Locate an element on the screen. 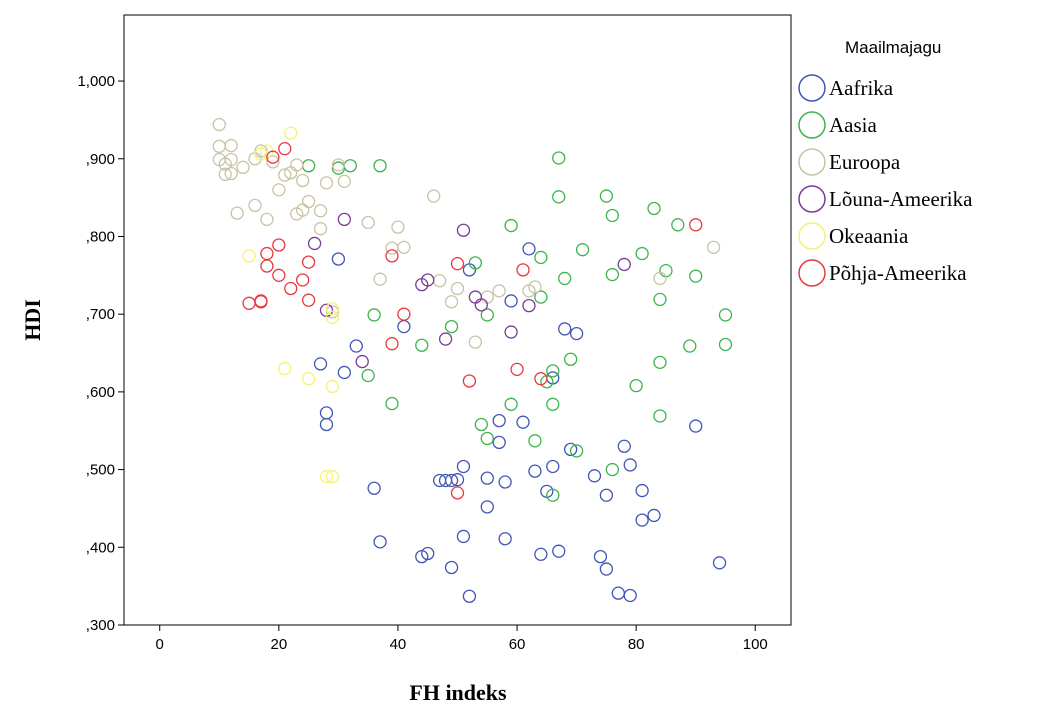 Image resolution: width=1041 pixels, height=711 pixels. y-tick-label: ,600 is located at coordinates (100, 392).